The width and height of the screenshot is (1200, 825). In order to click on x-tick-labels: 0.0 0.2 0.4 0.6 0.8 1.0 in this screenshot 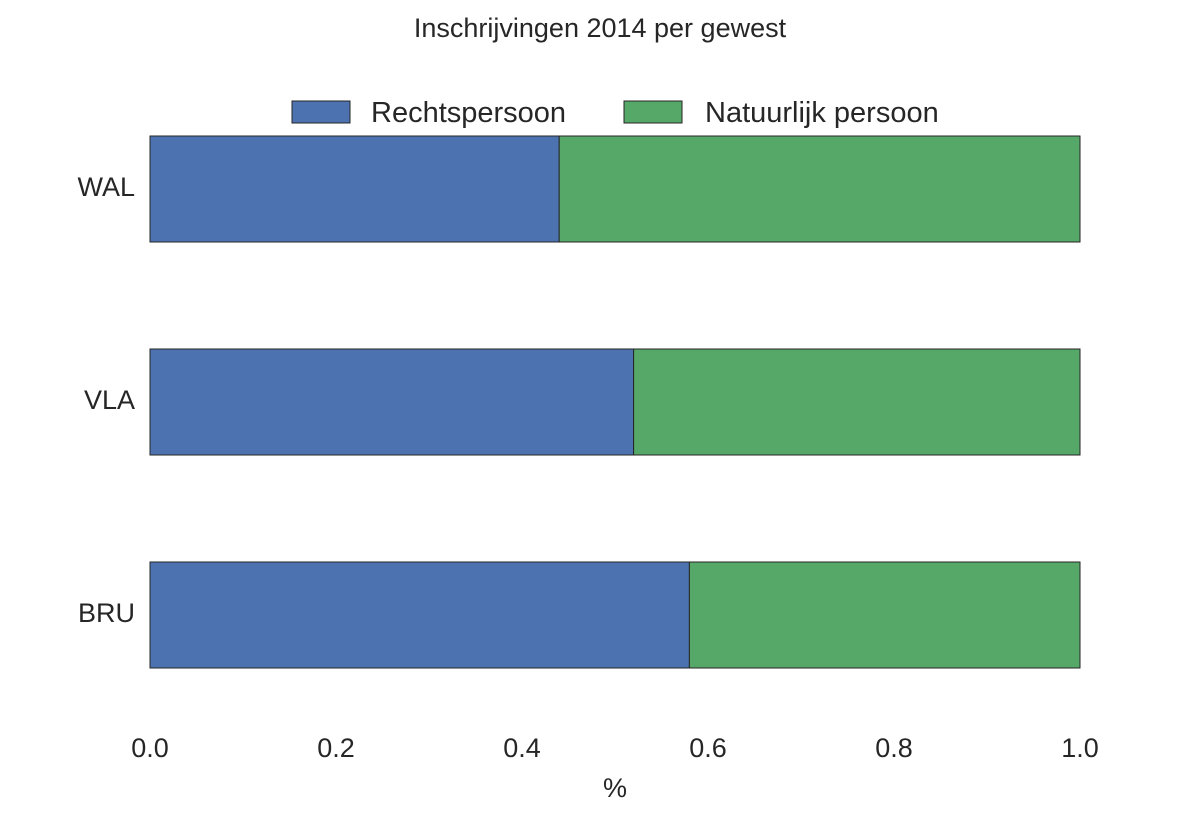, I will do `click(615, 748)`.